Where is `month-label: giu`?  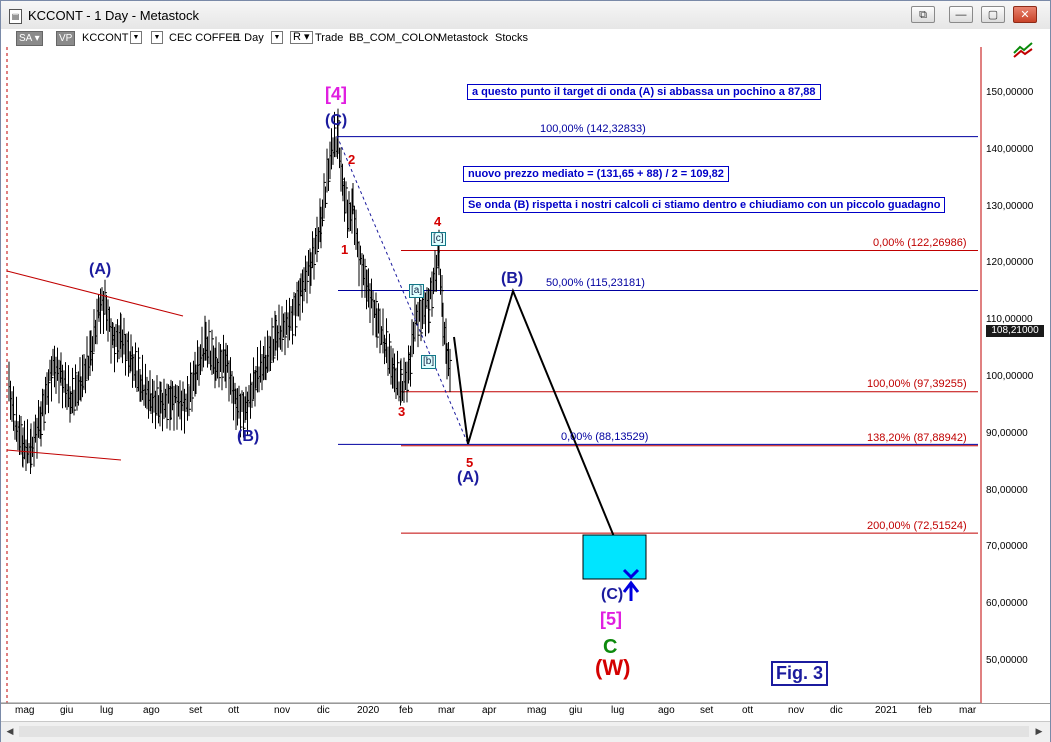 month-label: giu is located at coordinates (67, 710).